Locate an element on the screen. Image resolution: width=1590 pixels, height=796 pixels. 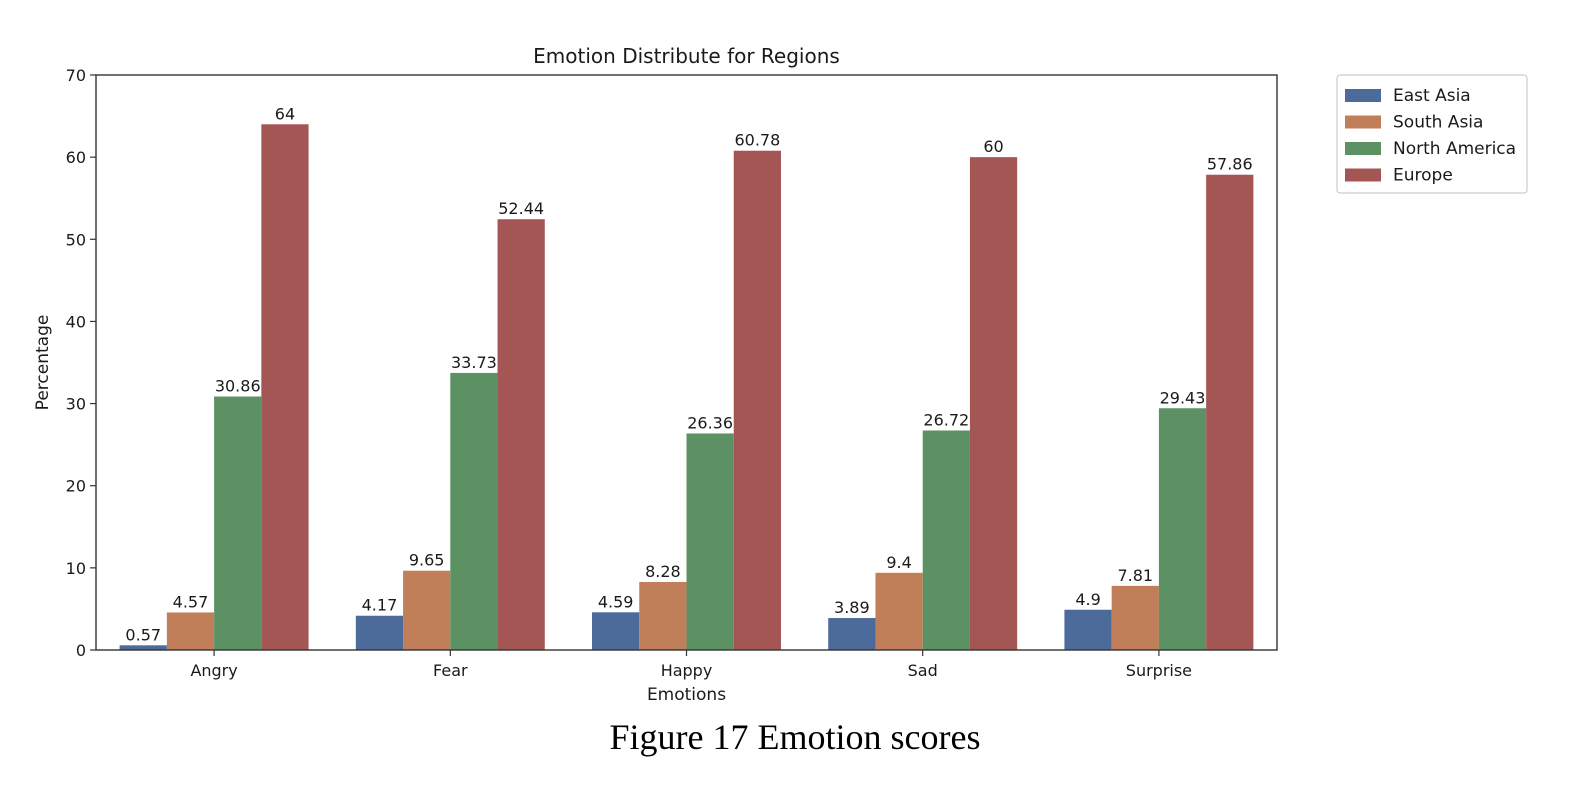
data-label-surprise-east-asia: 4.9 is located at coordinates (1087, 599).